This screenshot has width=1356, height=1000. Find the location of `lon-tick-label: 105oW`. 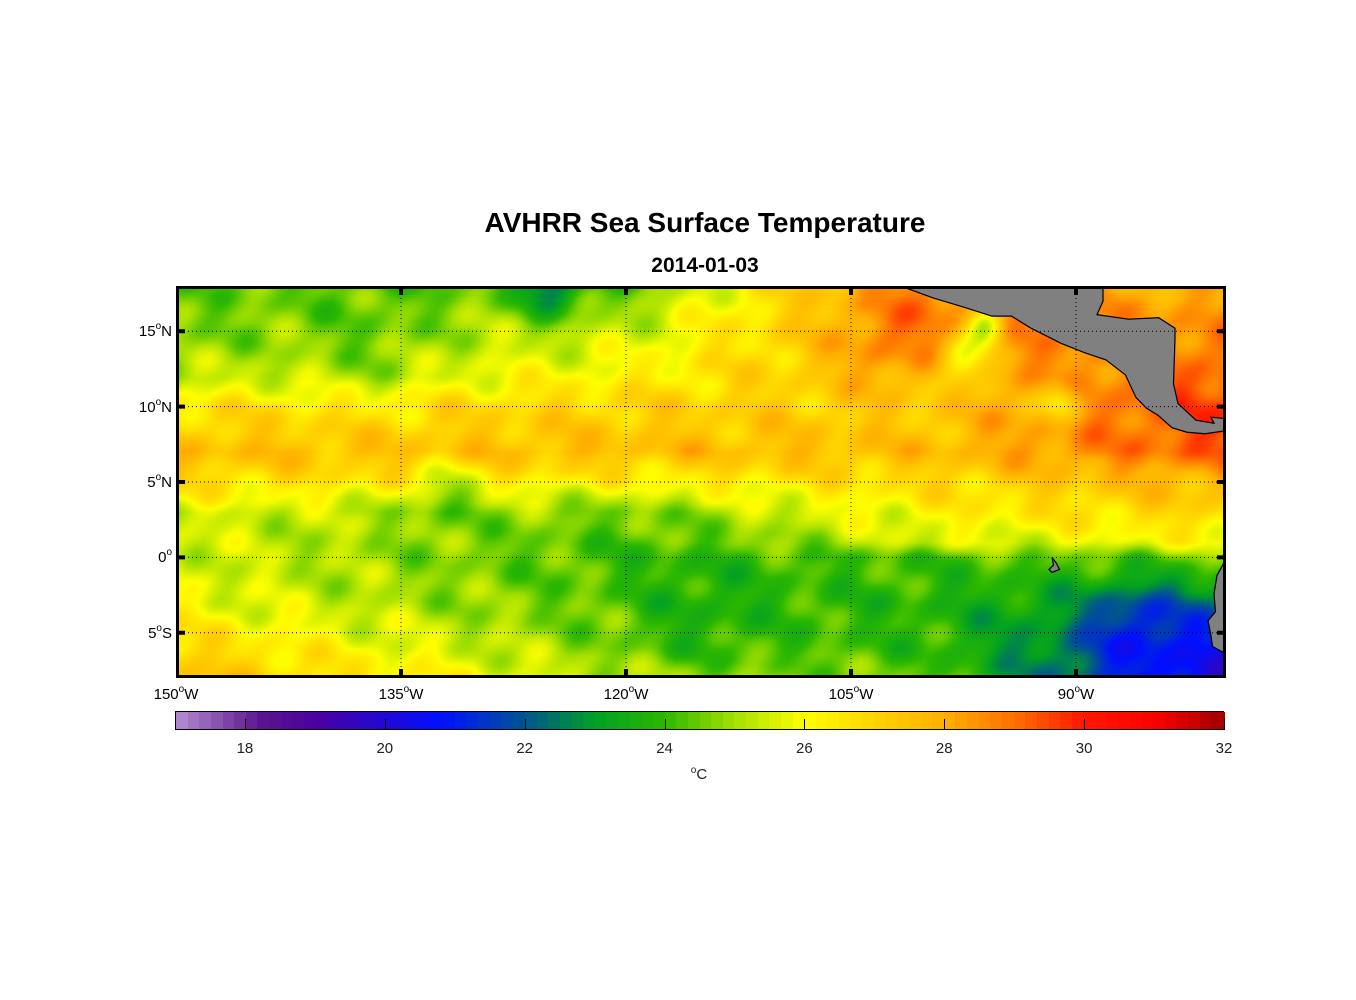

lon-tick-label: 105oW is located at coordinates (851, 693).